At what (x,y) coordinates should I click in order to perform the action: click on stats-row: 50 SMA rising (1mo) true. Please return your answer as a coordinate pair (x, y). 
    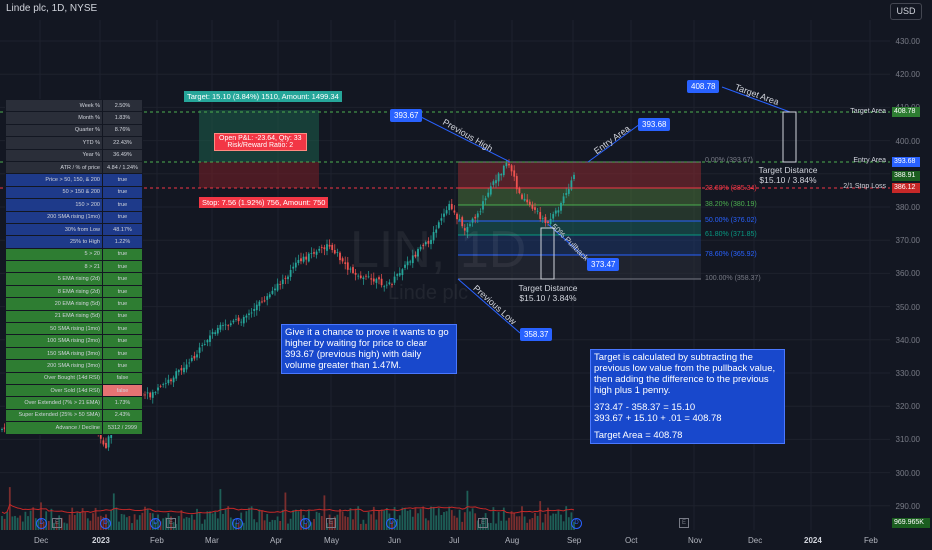
    Looking at the image, I should click on (74, 329).